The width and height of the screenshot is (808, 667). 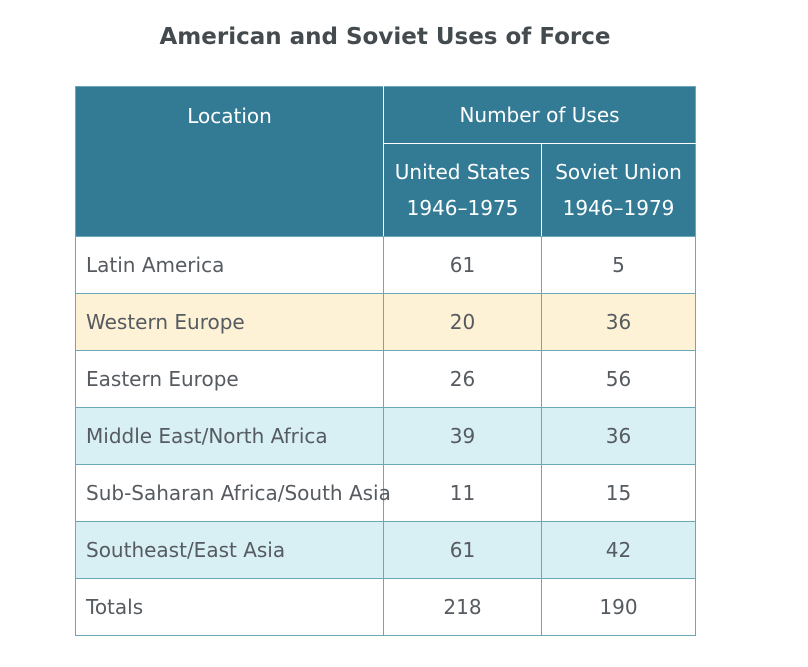 What do you see at coordinates (229, 322) in the screenshot?
I see `location-cell: Western Europe` at bounding box center [229, 322].